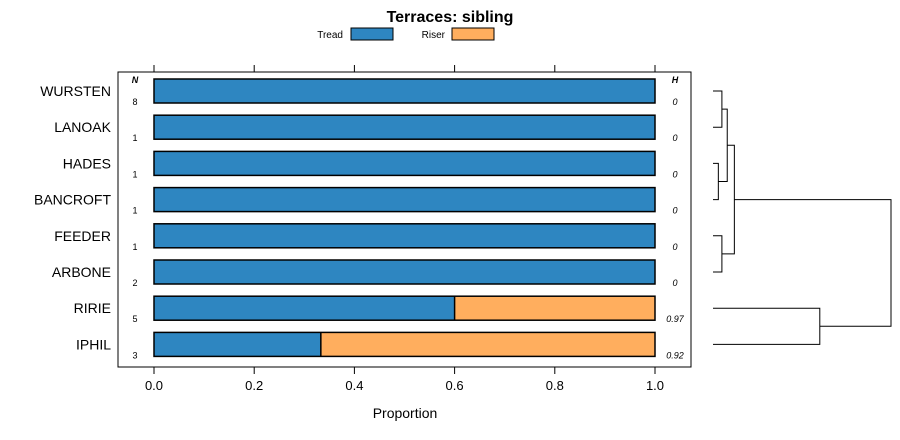  What do you see at coordinates (554, 308) in the screenshot?
I see `bar-riser-ririe` at bounding box center [554, 308].